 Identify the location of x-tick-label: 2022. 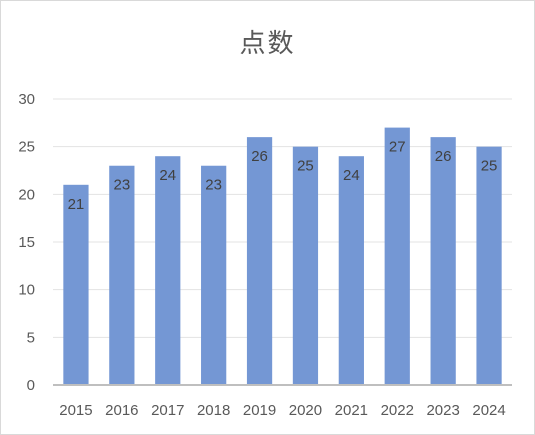
(397, 410).